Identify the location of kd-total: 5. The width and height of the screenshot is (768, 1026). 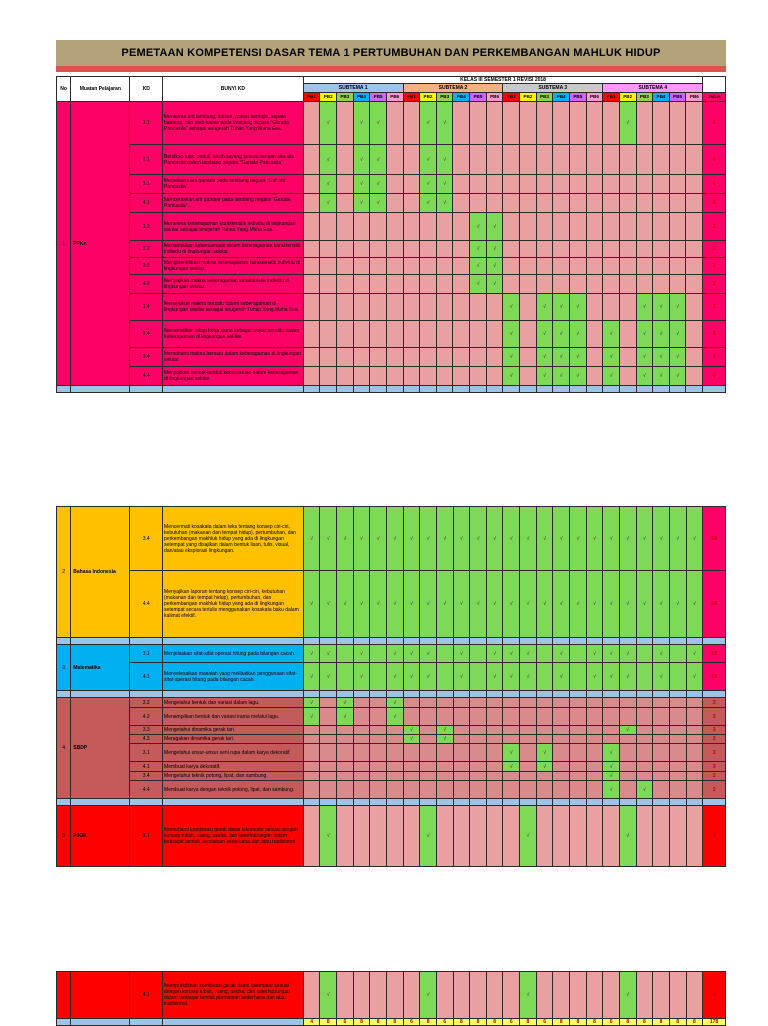
(714, 184).